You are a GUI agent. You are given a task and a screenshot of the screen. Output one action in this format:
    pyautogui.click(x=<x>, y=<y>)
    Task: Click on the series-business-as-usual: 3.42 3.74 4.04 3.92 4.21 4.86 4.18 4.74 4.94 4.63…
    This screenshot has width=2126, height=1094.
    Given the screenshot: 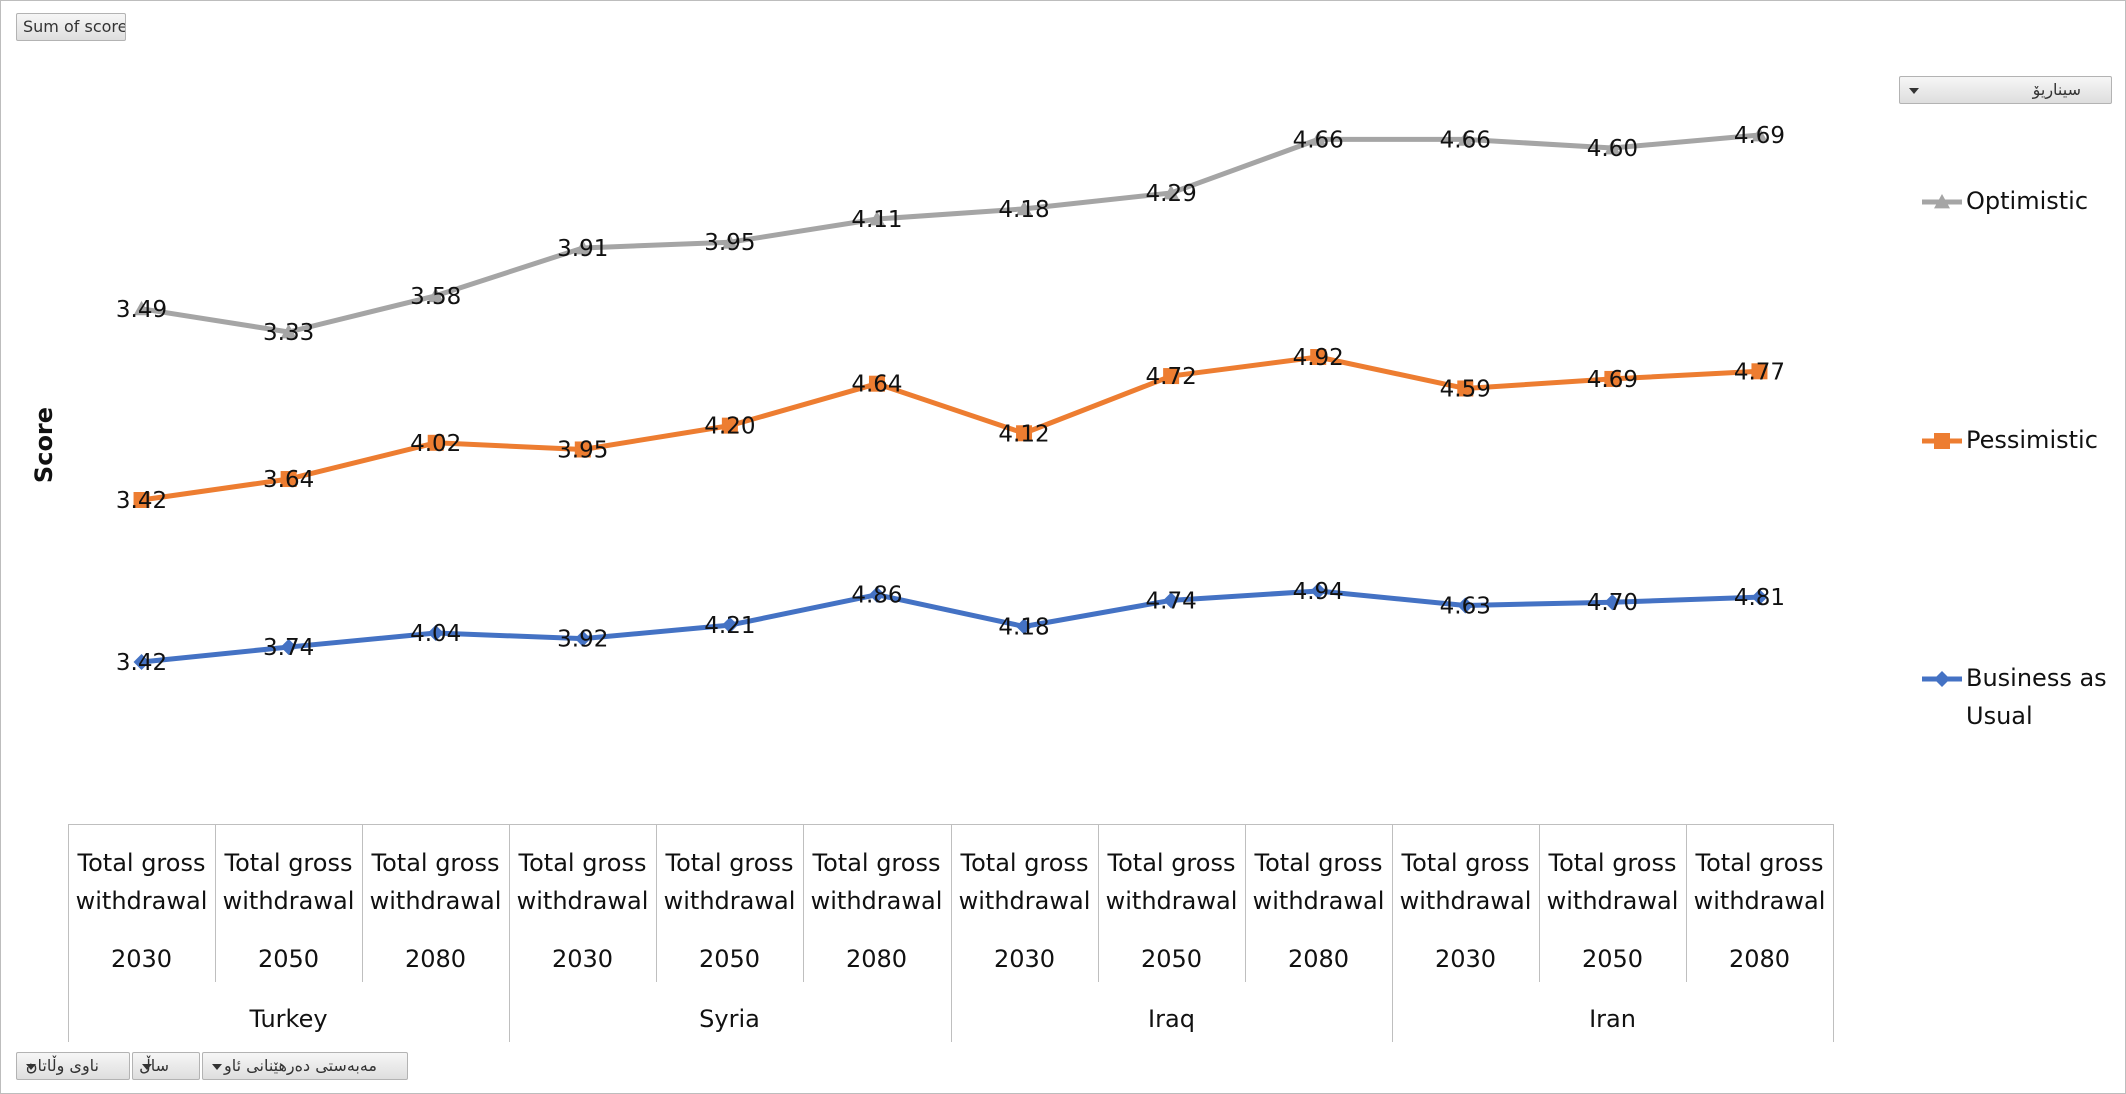 What is the action you would take?
    pyautogui.click(x=950, y=627)
    